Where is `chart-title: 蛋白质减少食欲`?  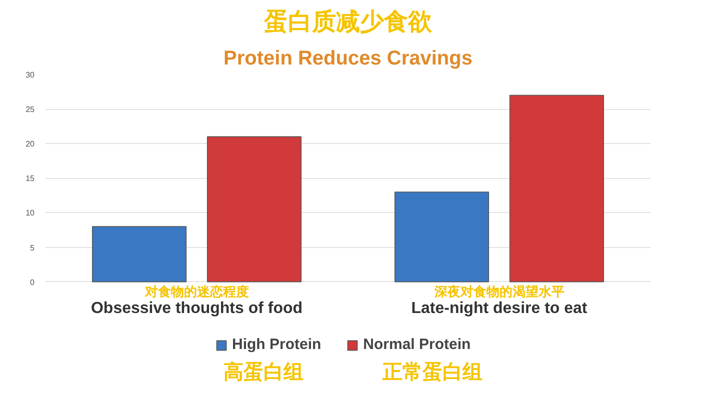
chart-title: 蛋白质减少食欲 is located at coordinates (348, 22).